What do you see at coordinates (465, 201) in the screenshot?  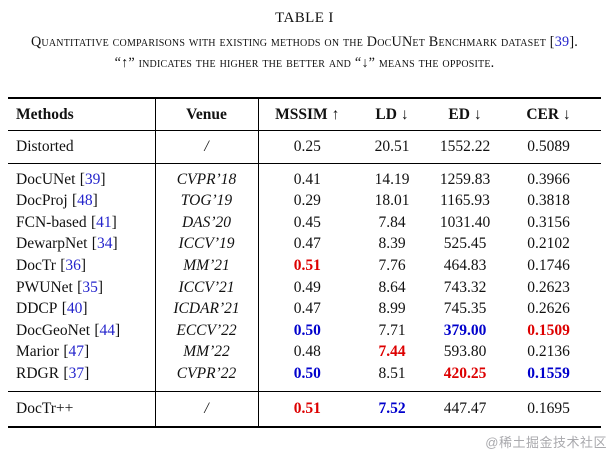 I see `ed-value: 1165.93` at bounding box center [465, 201].